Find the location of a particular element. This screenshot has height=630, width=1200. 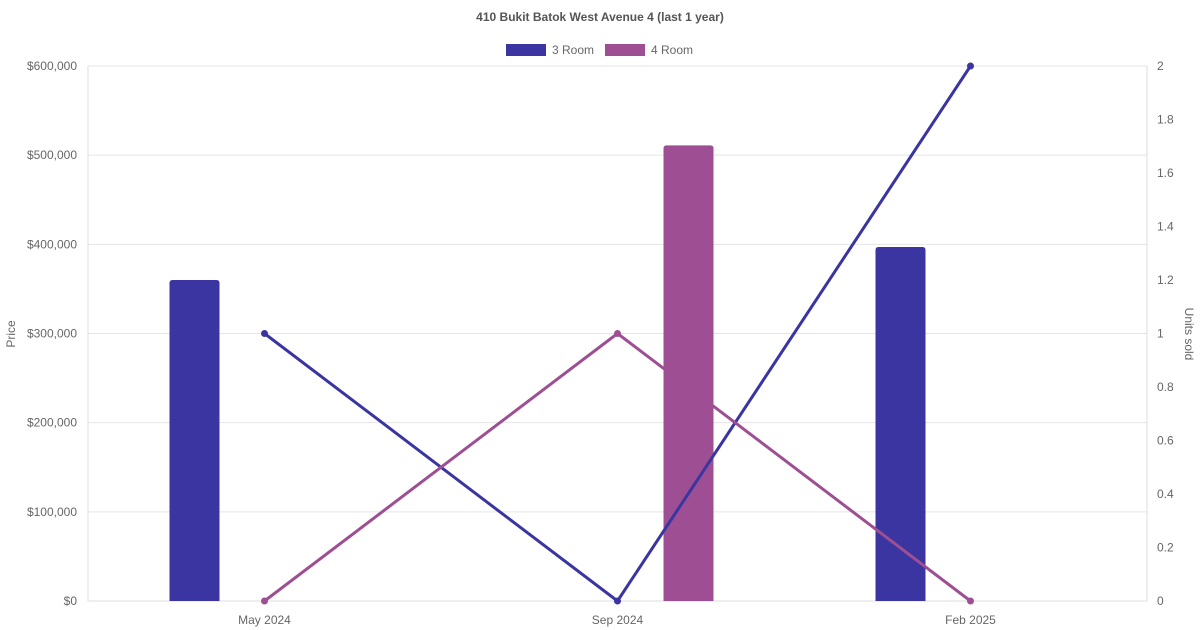

left-tick-label: $600,000 is located at coordinates (52, 66).